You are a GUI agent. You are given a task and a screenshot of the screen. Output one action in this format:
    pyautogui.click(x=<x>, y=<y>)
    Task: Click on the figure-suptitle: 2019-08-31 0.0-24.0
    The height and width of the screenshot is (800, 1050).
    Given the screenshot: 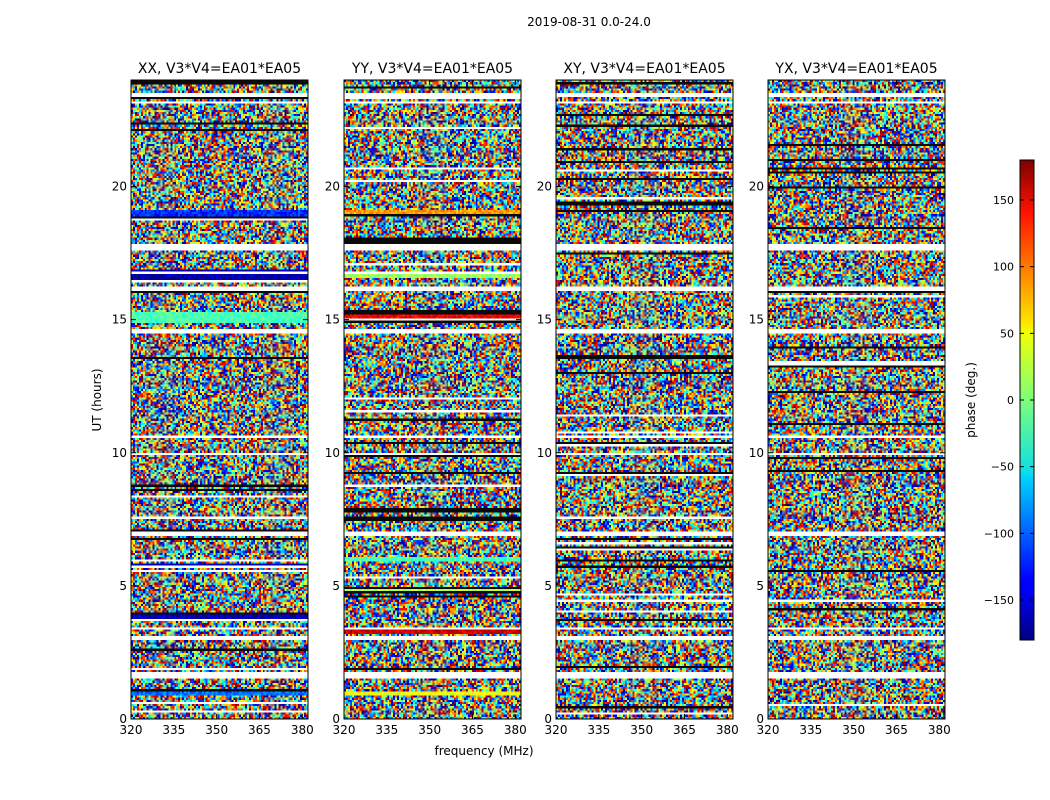 What is the action you would take?
    pyautogui.click(x=589, y=22)
    